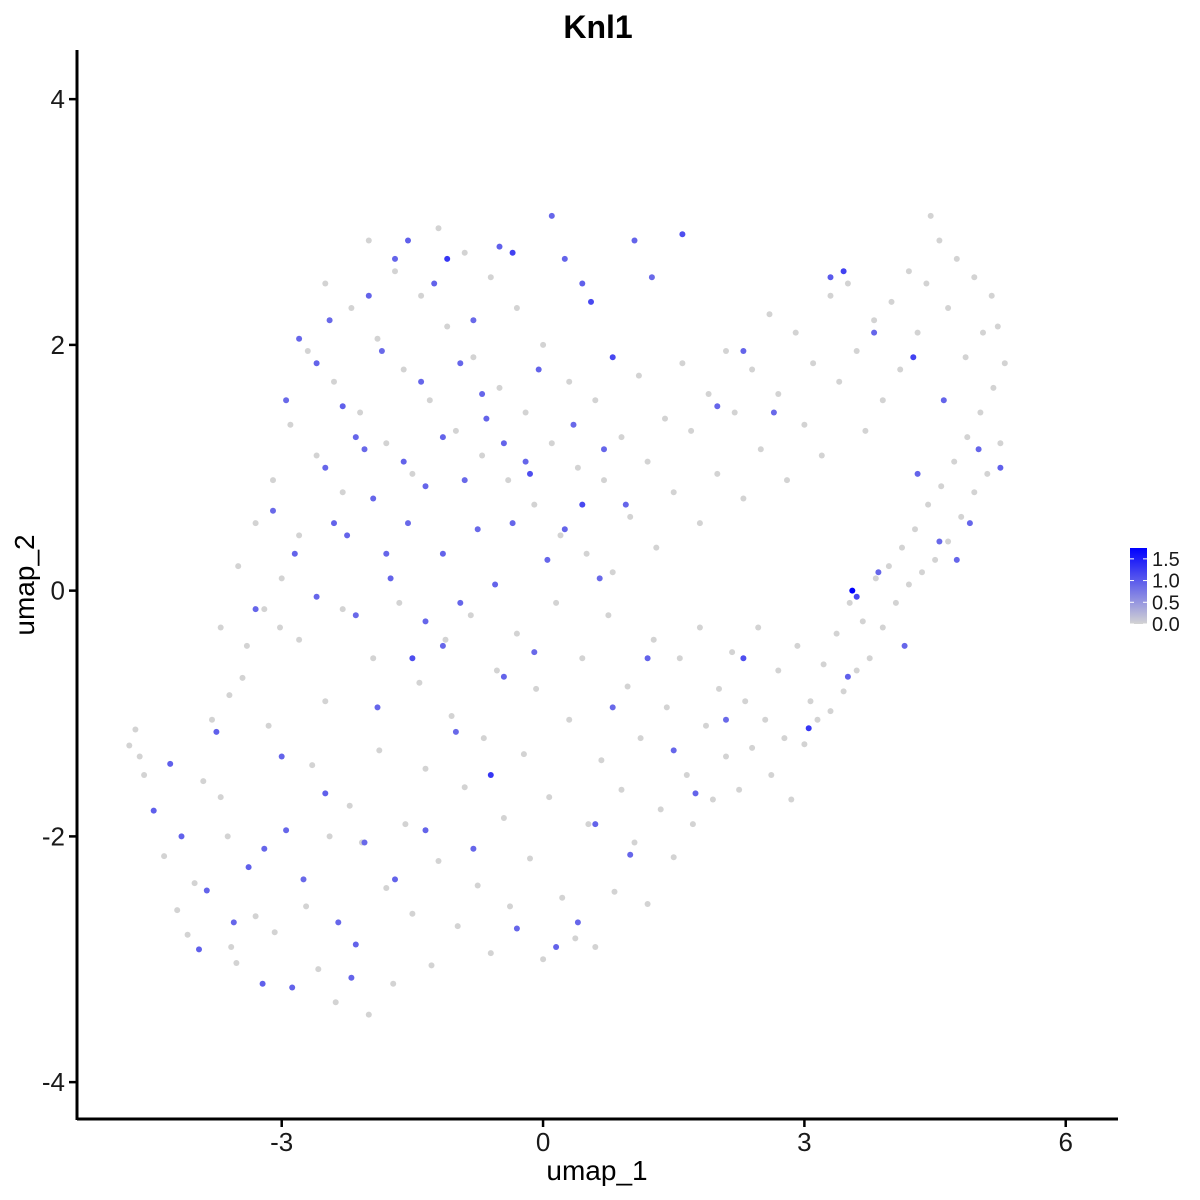  I want to click on y-tick-label: -2, so click(53, 836).